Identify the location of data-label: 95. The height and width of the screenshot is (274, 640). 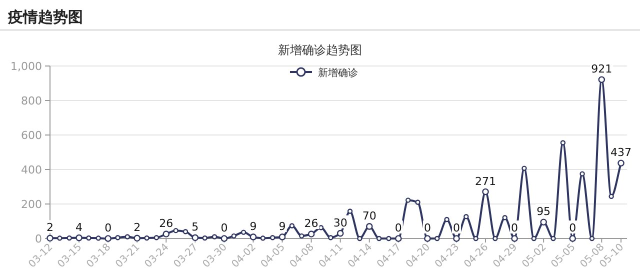
(543, 211).